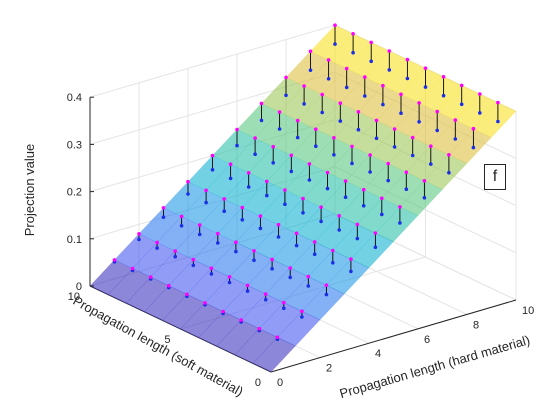 Image resolution: width=560 pixels, height=420 pixels. Describe the element at coordinates (74, 193) in the screenshot. I see `z-tick-label: 0.2` at that location.